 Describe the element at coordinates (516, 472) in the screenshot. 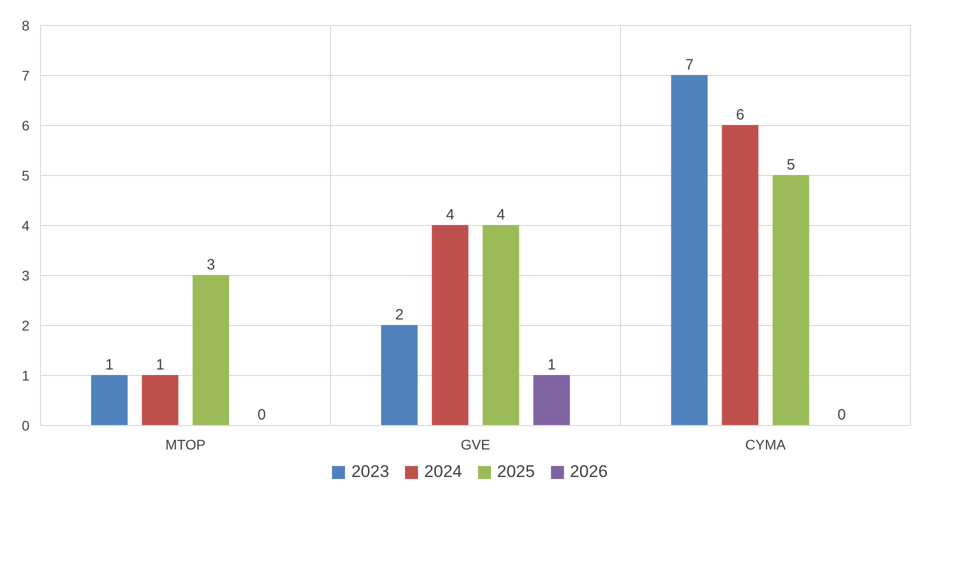

I see `legend-label: 2025` at that location.